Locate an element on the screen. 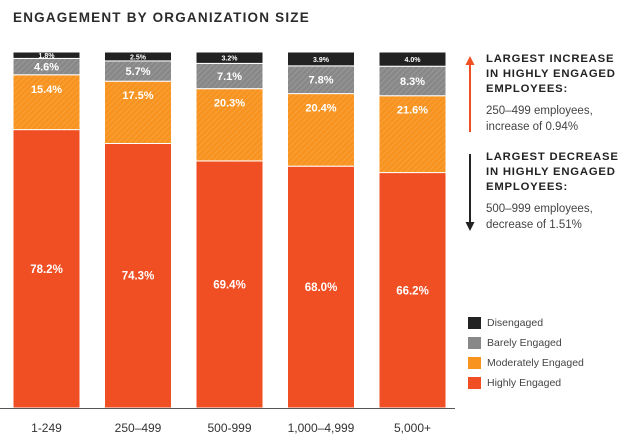 The height and width of the screenshot is (448, 630). data-label: 7.1% is located at coordinates (229, 77).